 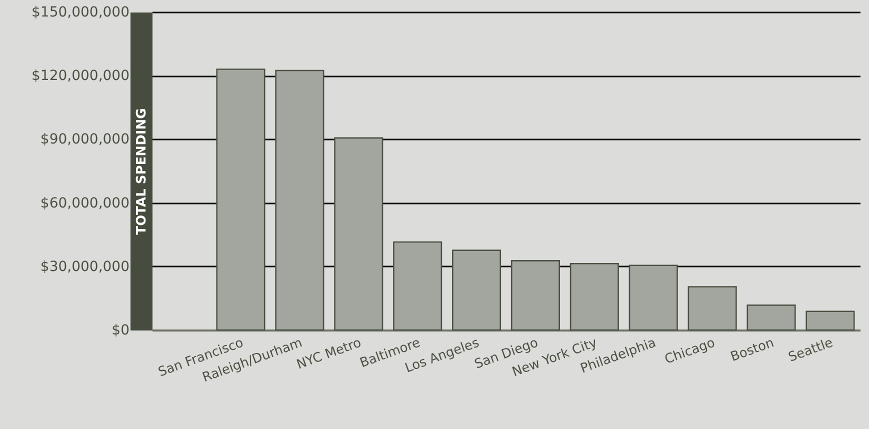 I want to click on x-tick-label: Seattle, so click(x=811, y=351).